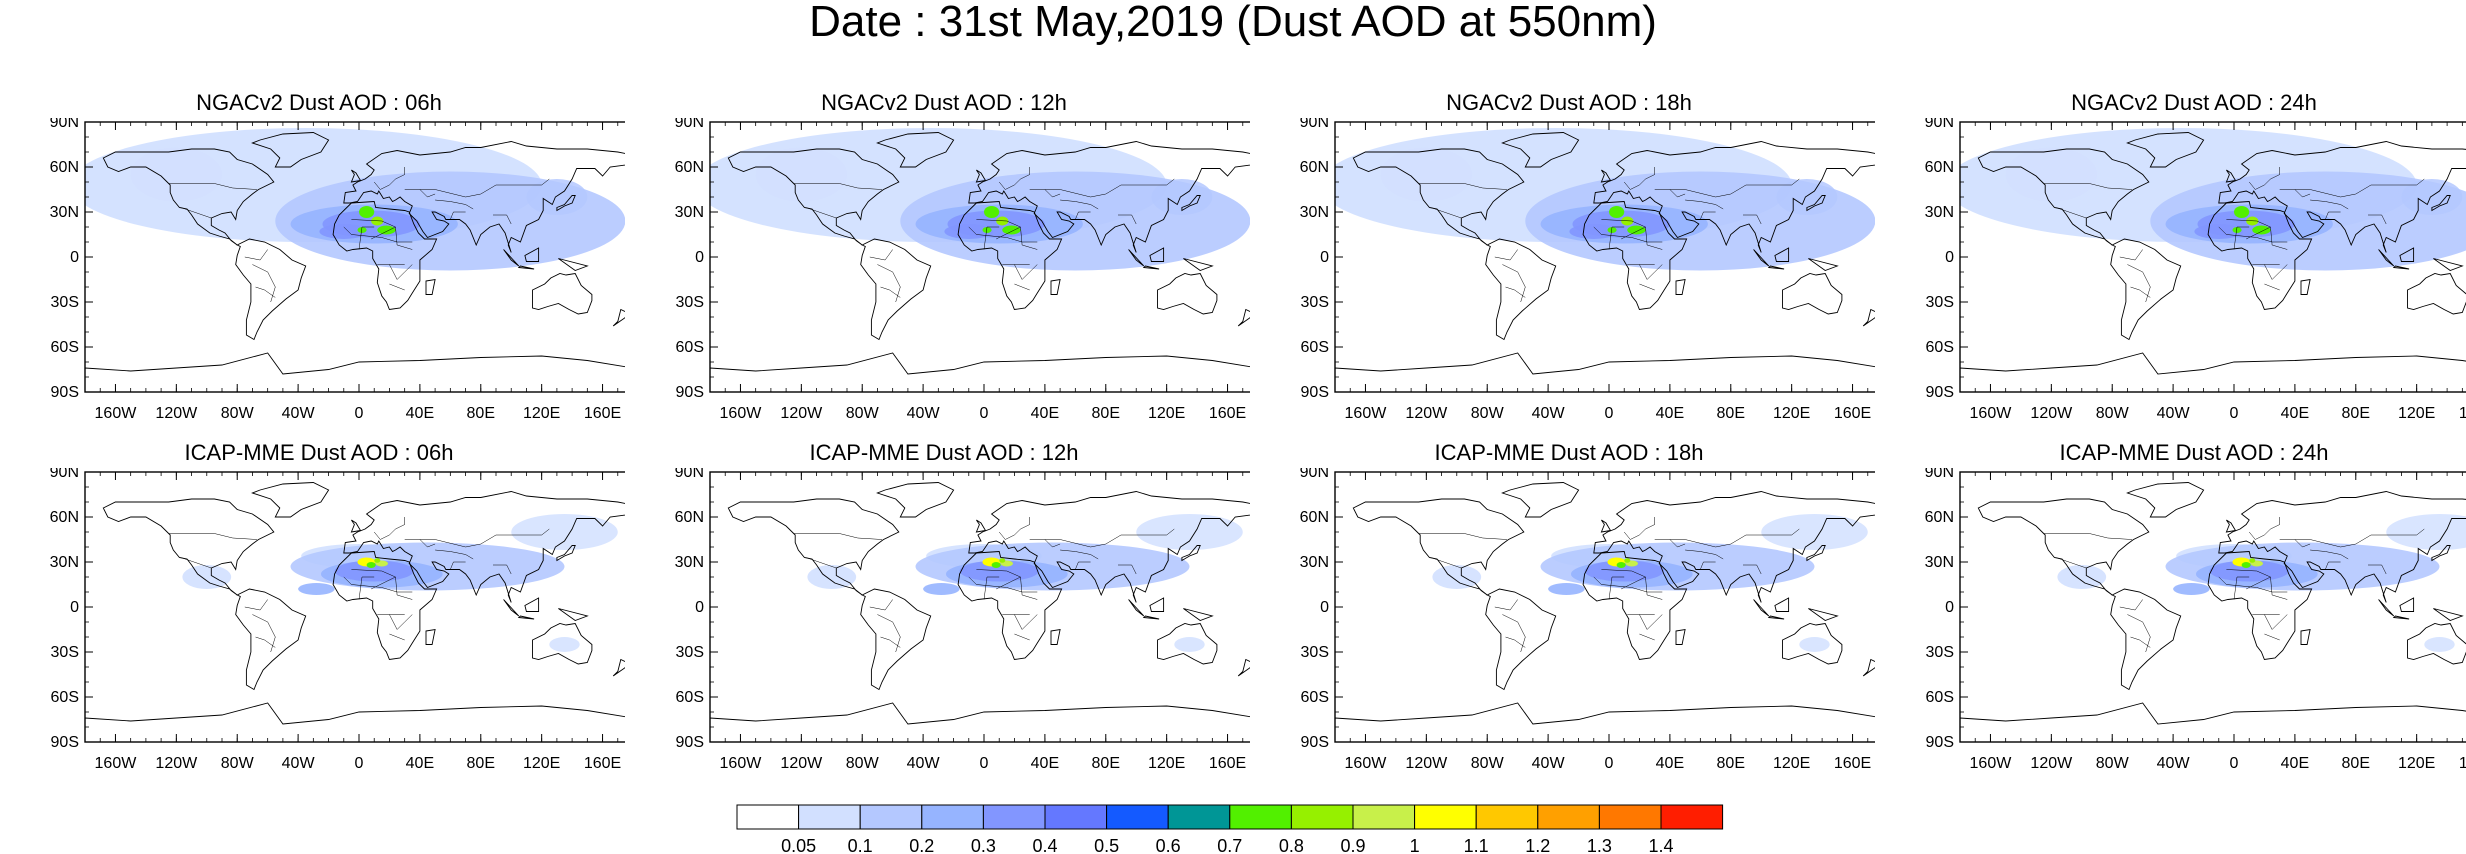 The height and width of the screenshot is (854, 2466). Describe the element at coordinates (921, 845) in the screenshot. I see `colorbar-label: 0.2` at that location.